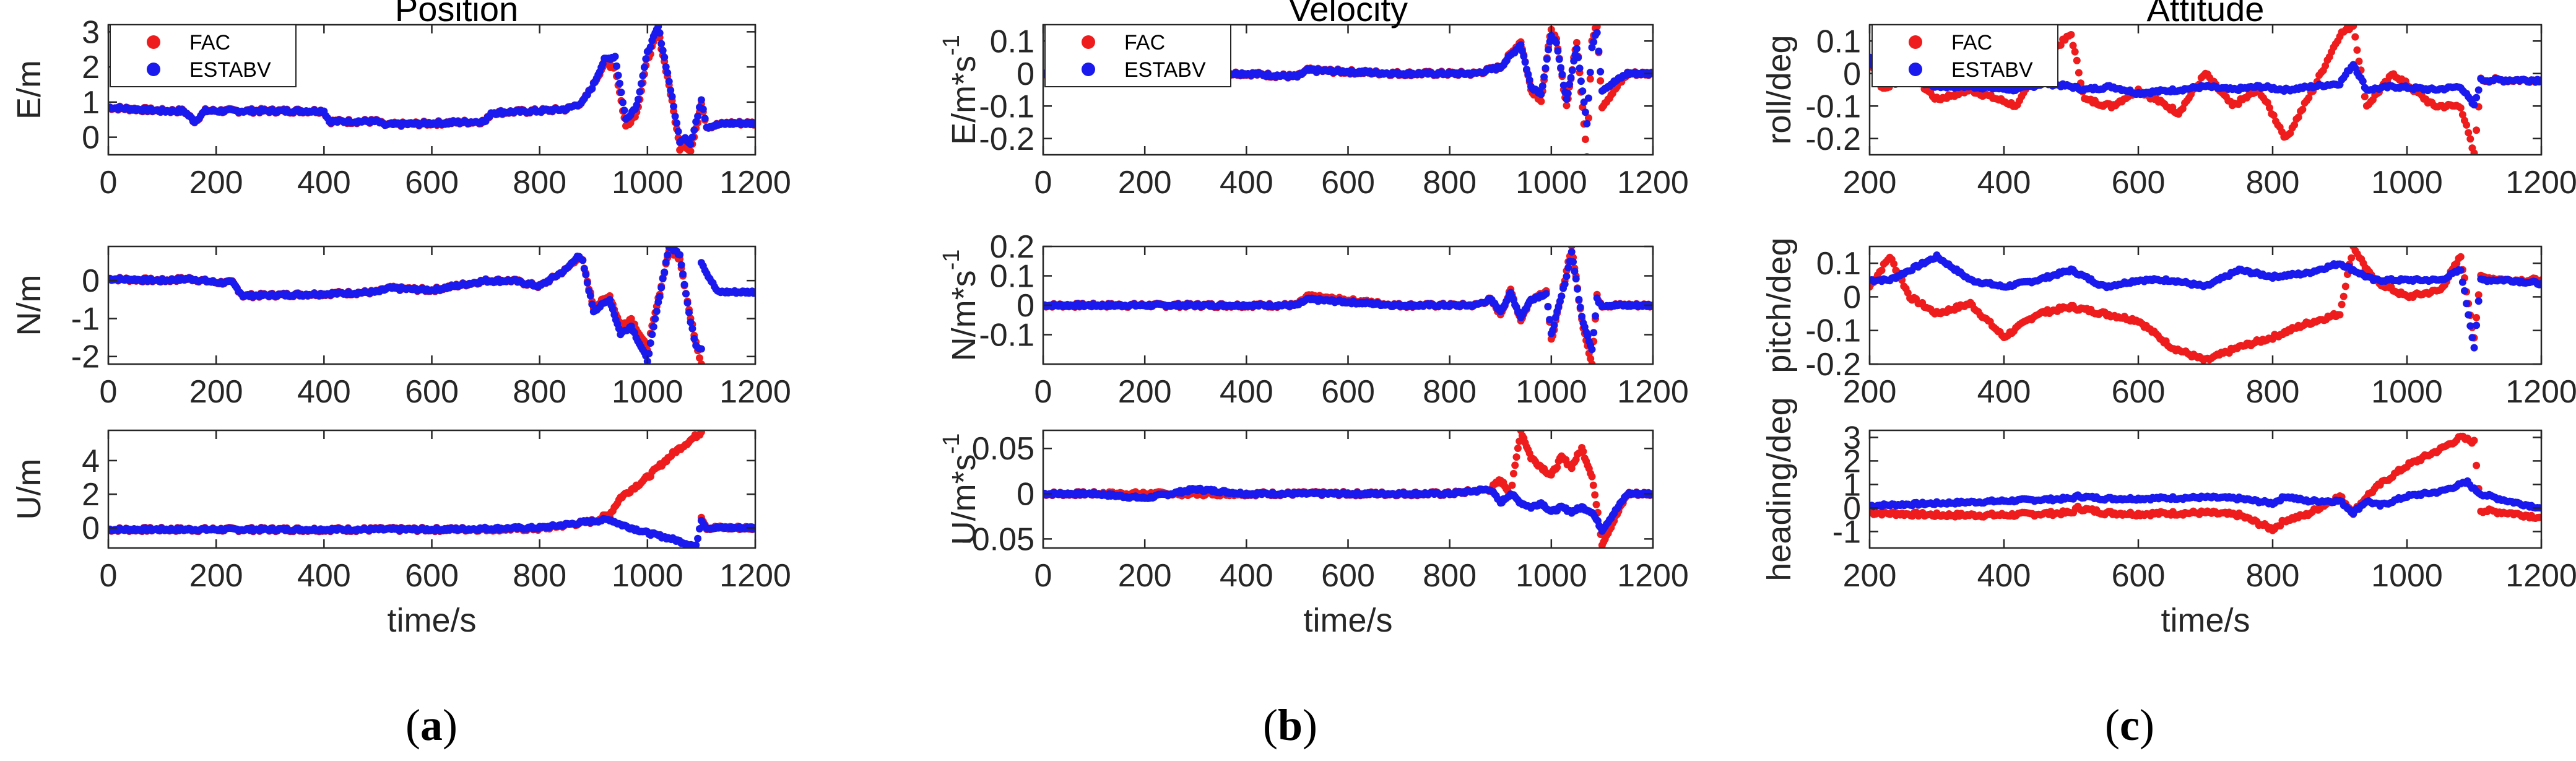 This screenshot has height=761, width=2576. Describe the element at coordinates (1314, 319) in the screenshot. I see `subplot-vel-n: 0 200 400 600 800 1000 1200-0.100.10.2N/m*s-1` at that location.